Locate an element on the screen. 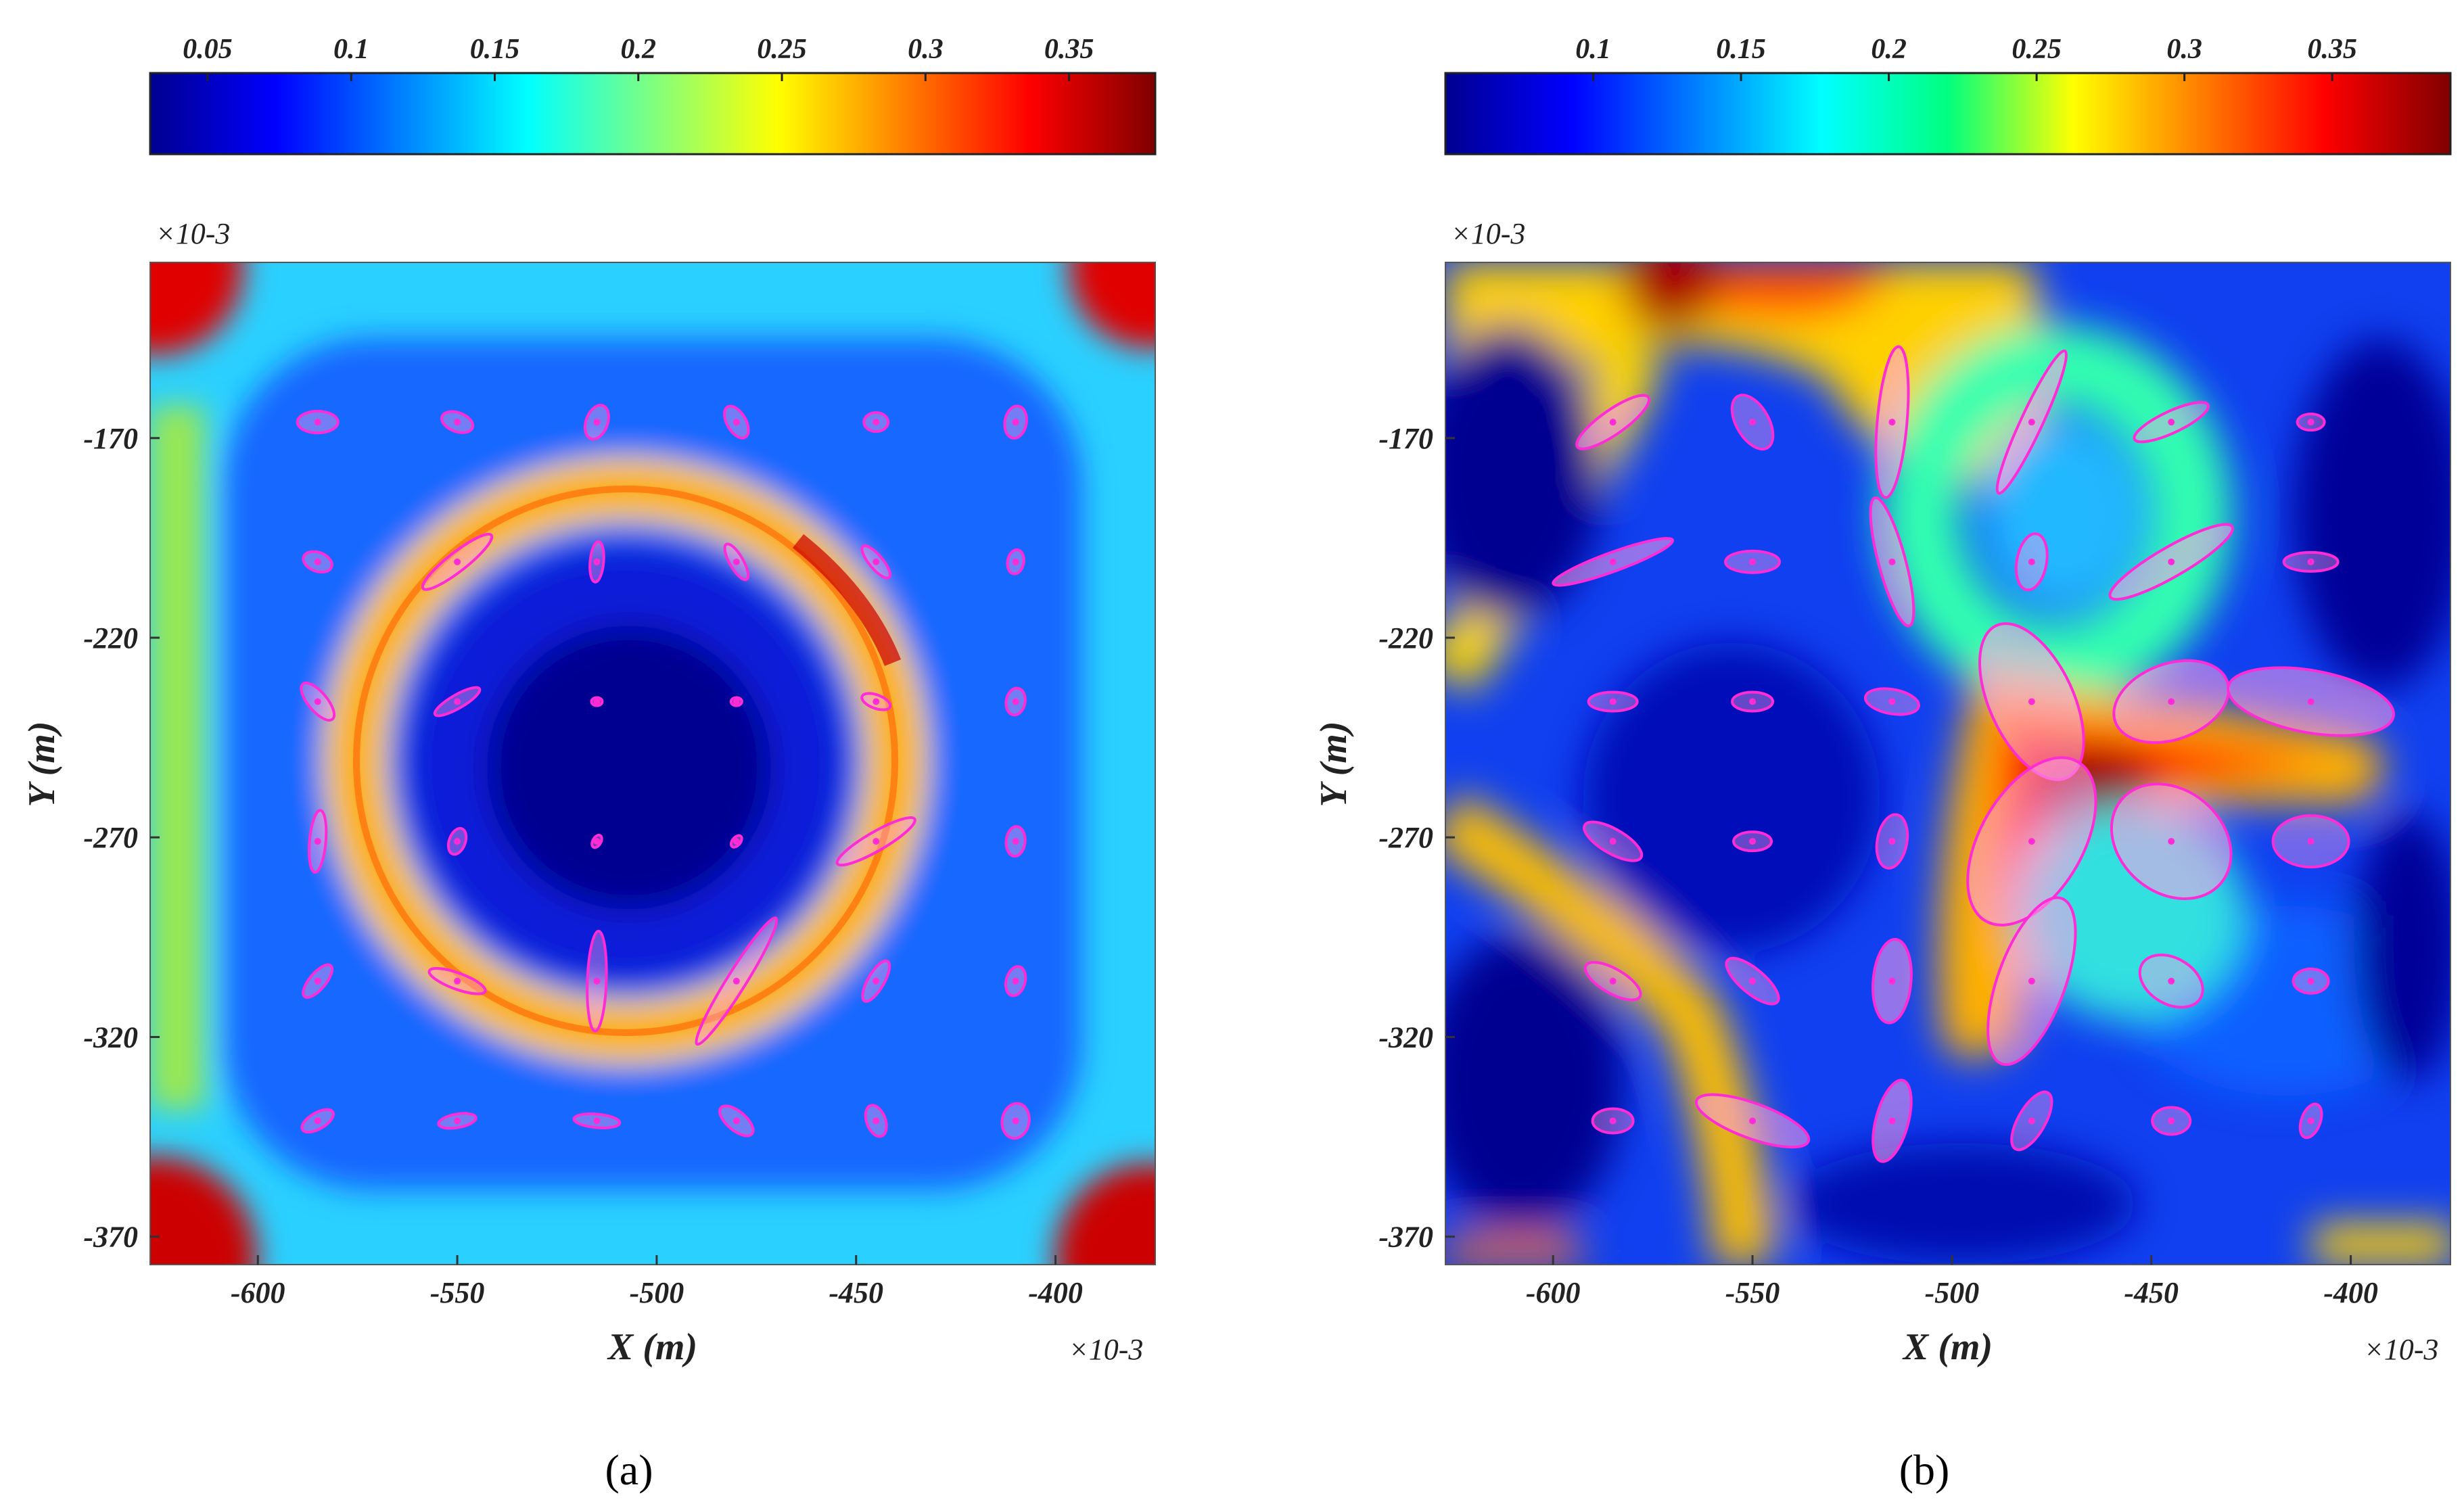 This screenshot has height=1504, width=2464. colorbar-tick-label: 0.2 is located at coordinates (1889, 50).